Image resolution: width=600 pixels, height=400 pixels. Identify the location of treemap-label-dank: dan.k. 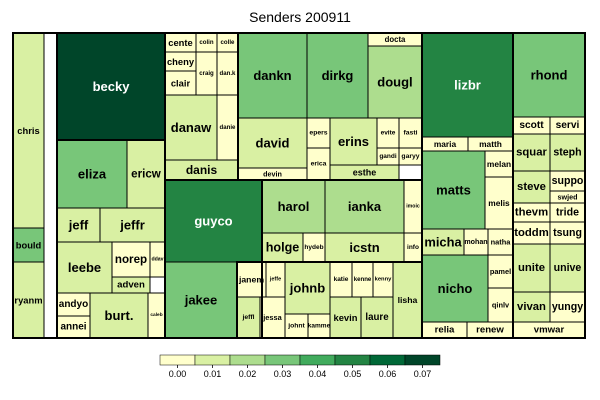
(228, 73).